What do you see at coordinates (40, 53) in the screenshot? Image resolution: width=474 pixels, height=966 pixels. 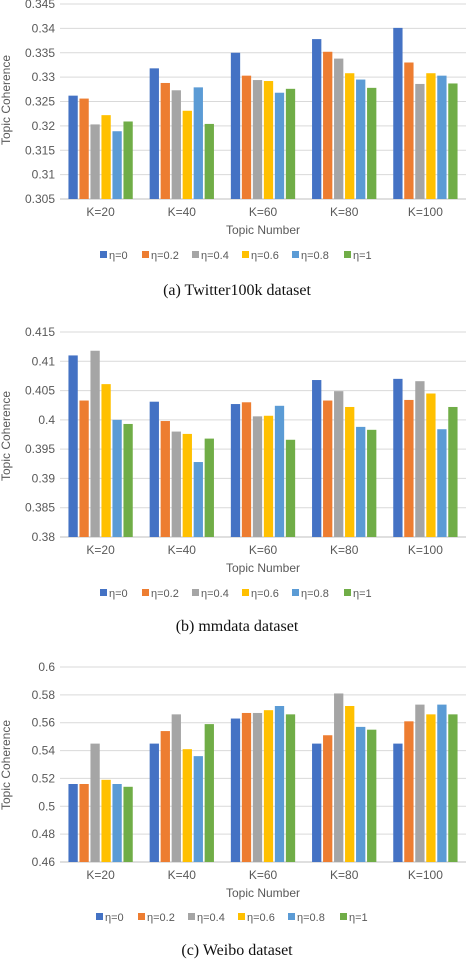 I see `y-tick-label: 0.335` at bounding box center [40, 53].